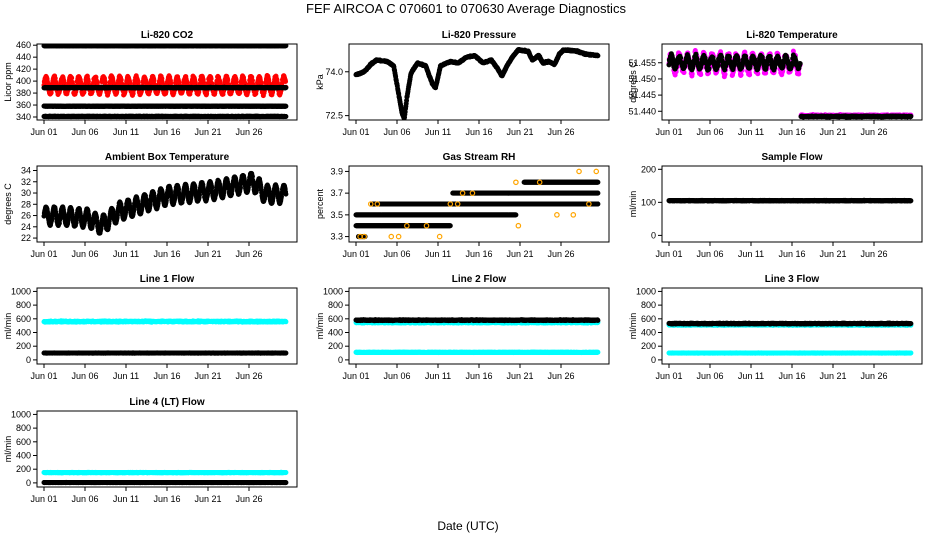 This screenshot has height=540, width=936. I want to click on li-820-temperature-title: Li-820 Temperature, so click(792, 35).